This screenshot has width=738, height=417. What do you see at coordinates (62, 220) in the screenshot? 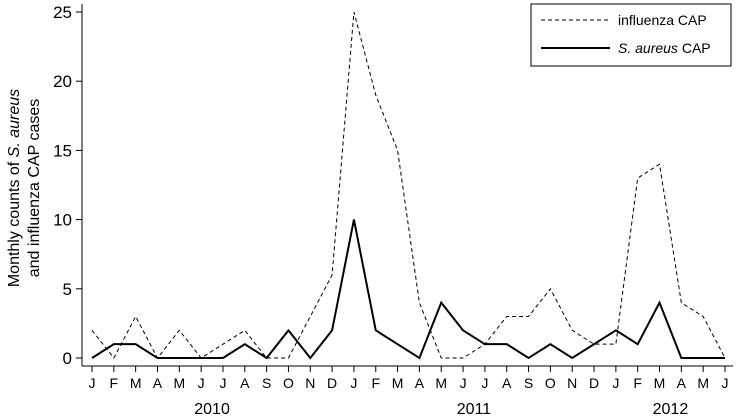
I see `y-tick-label: 10` at bounding box center [62, 220].